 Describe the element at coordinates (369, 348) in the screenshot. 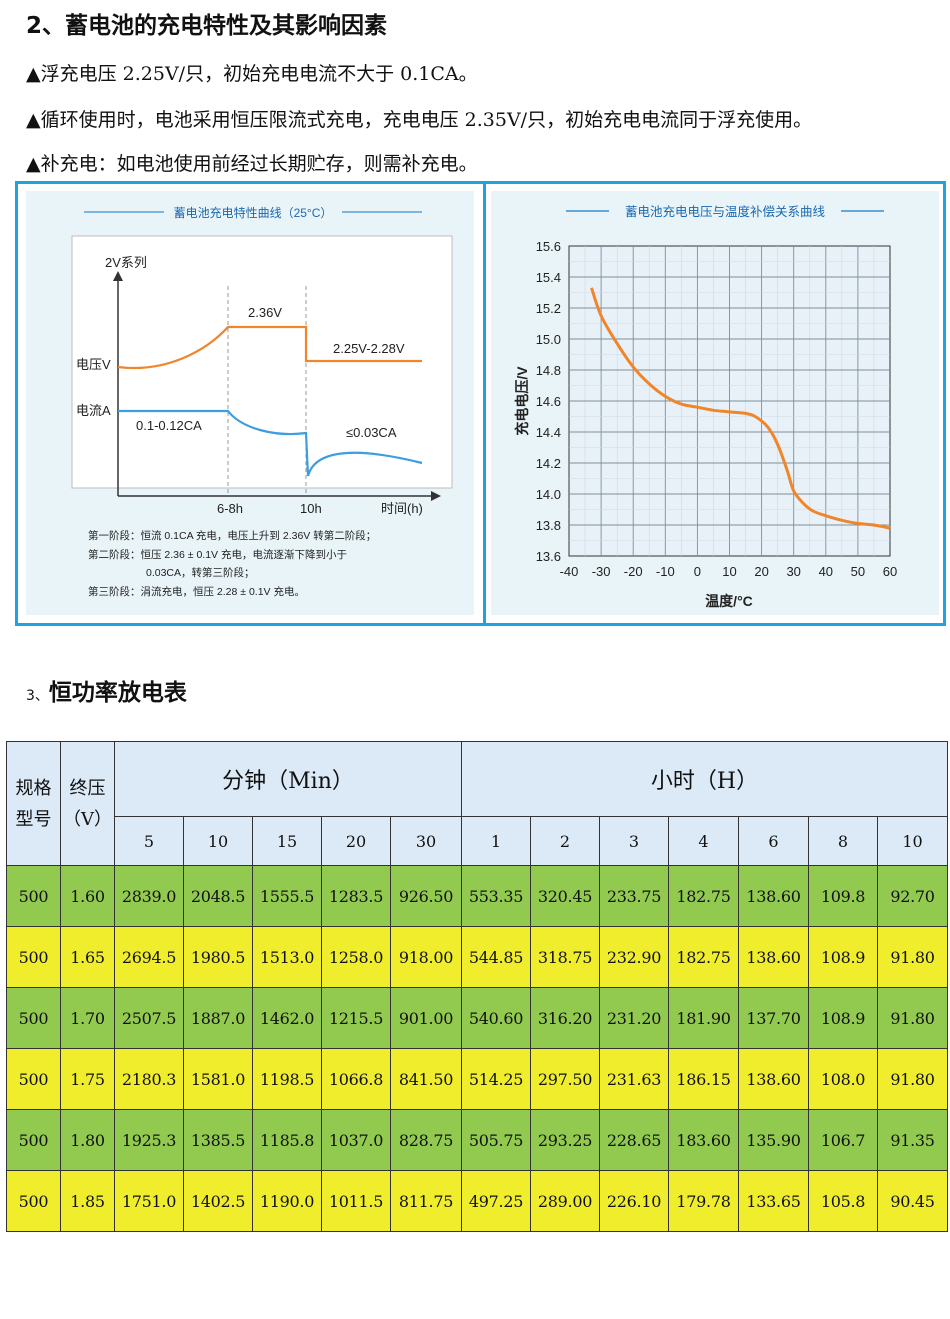

I see `voltage-float-label: 2.25V-2.28V` at that location.